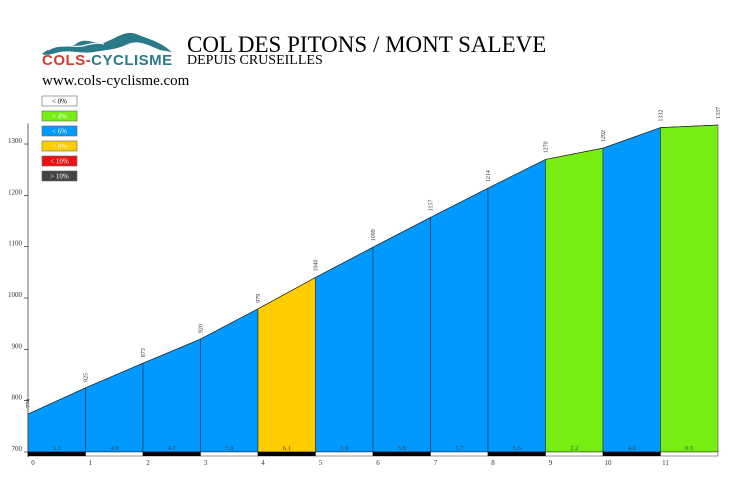 The height and width of the screenshot is (479, 748). I want to click on y-tick-label: 1200, so click(15, 192).